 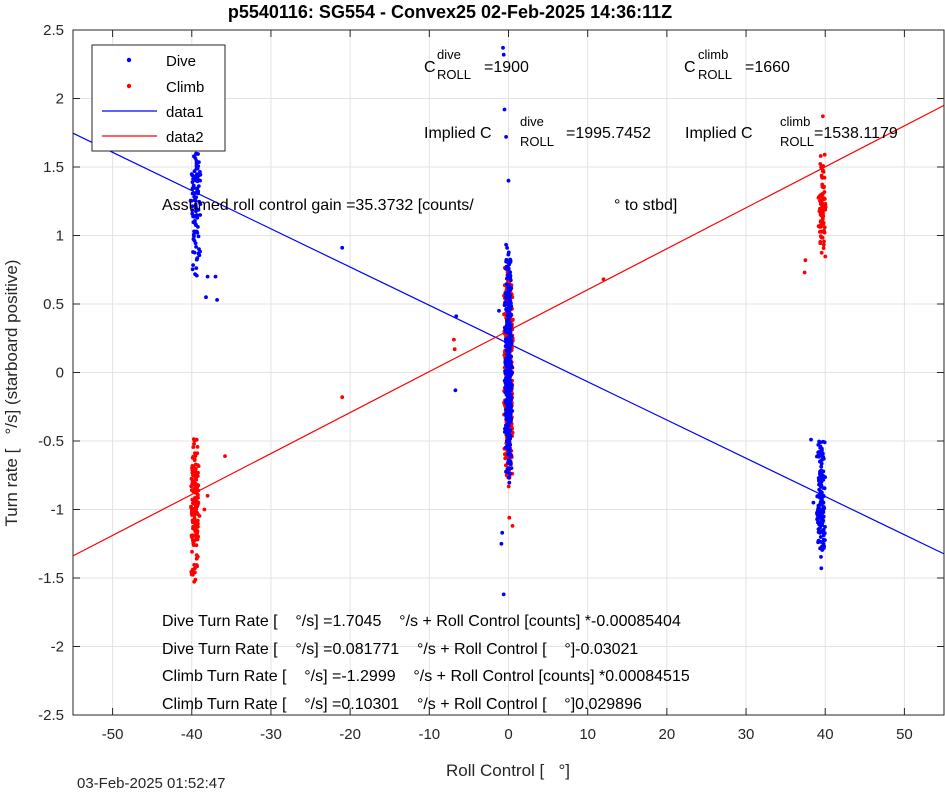 I want to click on x-tick-label: -30, so click(x=271, y=734).